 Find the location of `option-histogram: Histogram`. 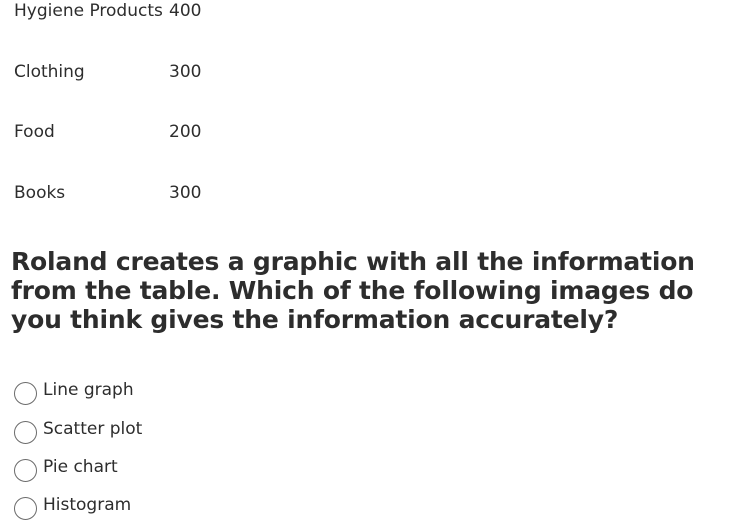

option-histogram: Histogram is located at coordinates (73, 505).